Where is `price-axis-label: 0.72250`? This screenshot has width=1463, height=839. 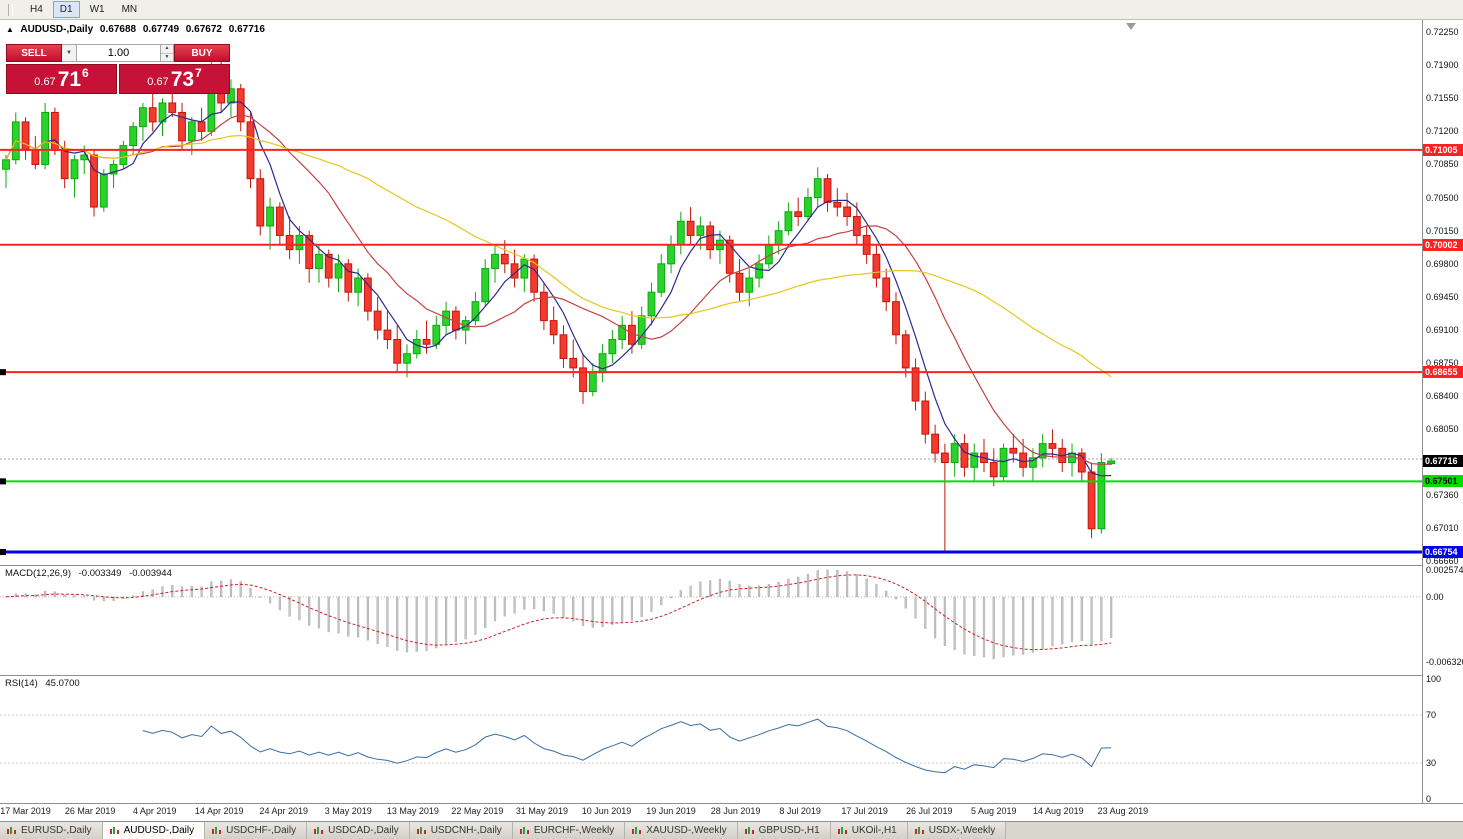
price-axis-label: 0.72250 is located at coordinates (1442, 32).